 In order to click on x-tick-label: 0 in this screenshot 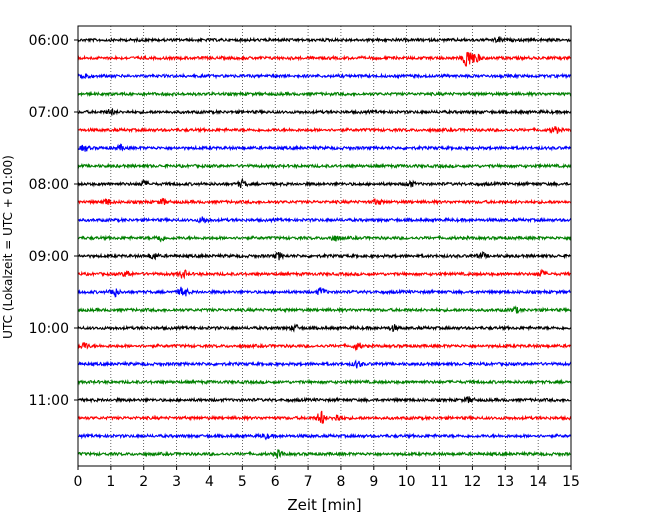, I will do `click(78, 482)`.